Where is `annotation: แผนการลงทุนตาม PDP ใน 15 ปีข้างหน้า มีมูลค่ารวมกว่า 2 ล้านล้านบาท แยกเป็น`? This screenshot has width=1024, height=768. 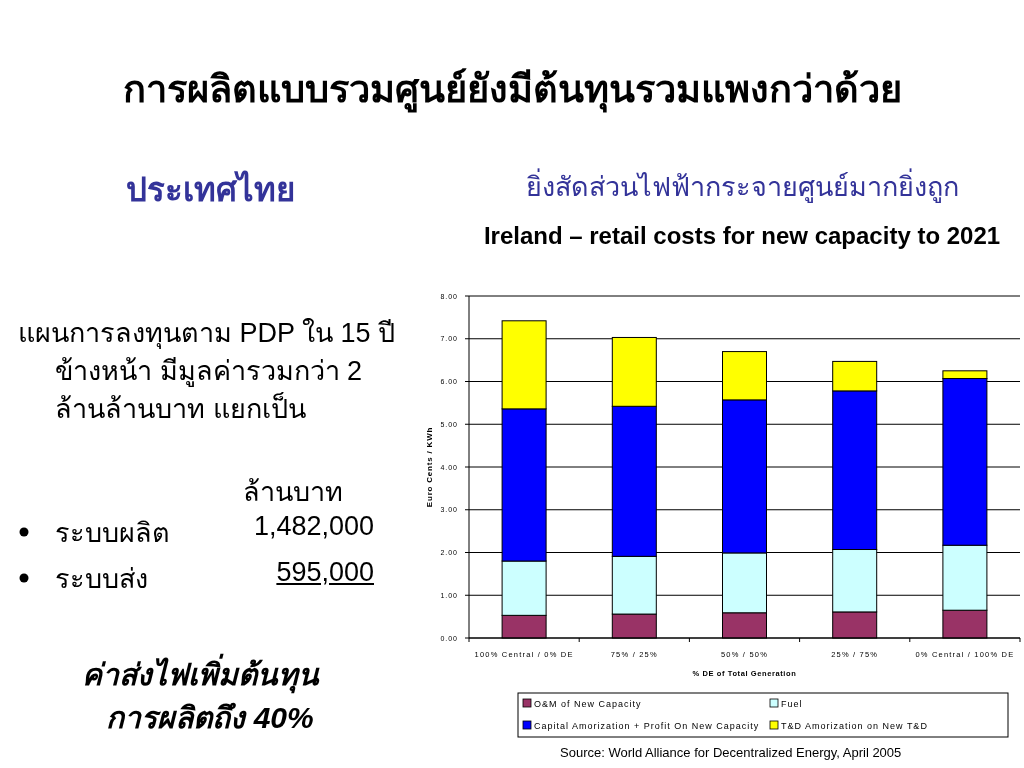
annotation: แผนการลงทุนตาม PDP ใน 15 ปีข้างหน้า มีมูลค่ารวมกว่า 2 ล้านล้านบาท แยกเป็น is located at coordinates (207, 371).